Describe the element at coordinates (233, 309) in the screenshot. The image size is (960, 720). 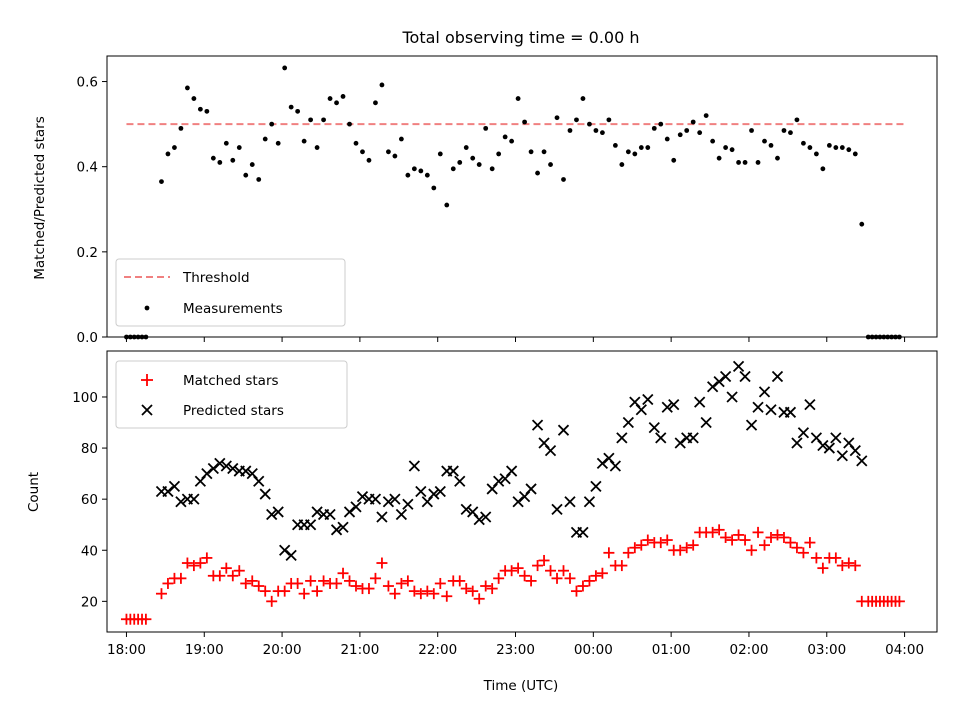
I see `measurements-legend-label: Measurements` at that location.